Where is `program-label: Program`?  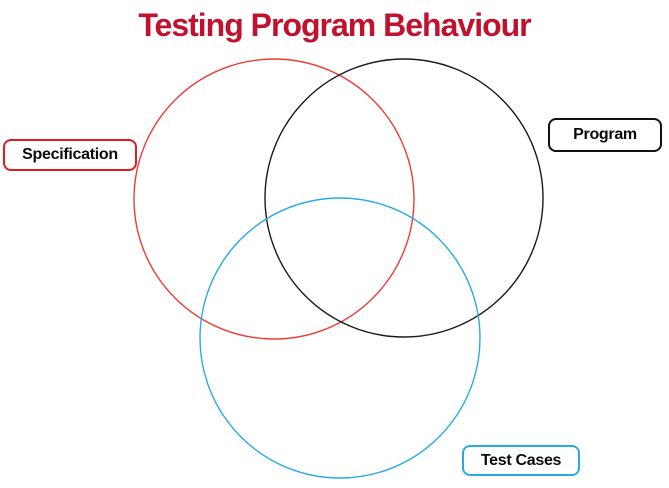
program-label: Program is located at coordinates (605, 135).